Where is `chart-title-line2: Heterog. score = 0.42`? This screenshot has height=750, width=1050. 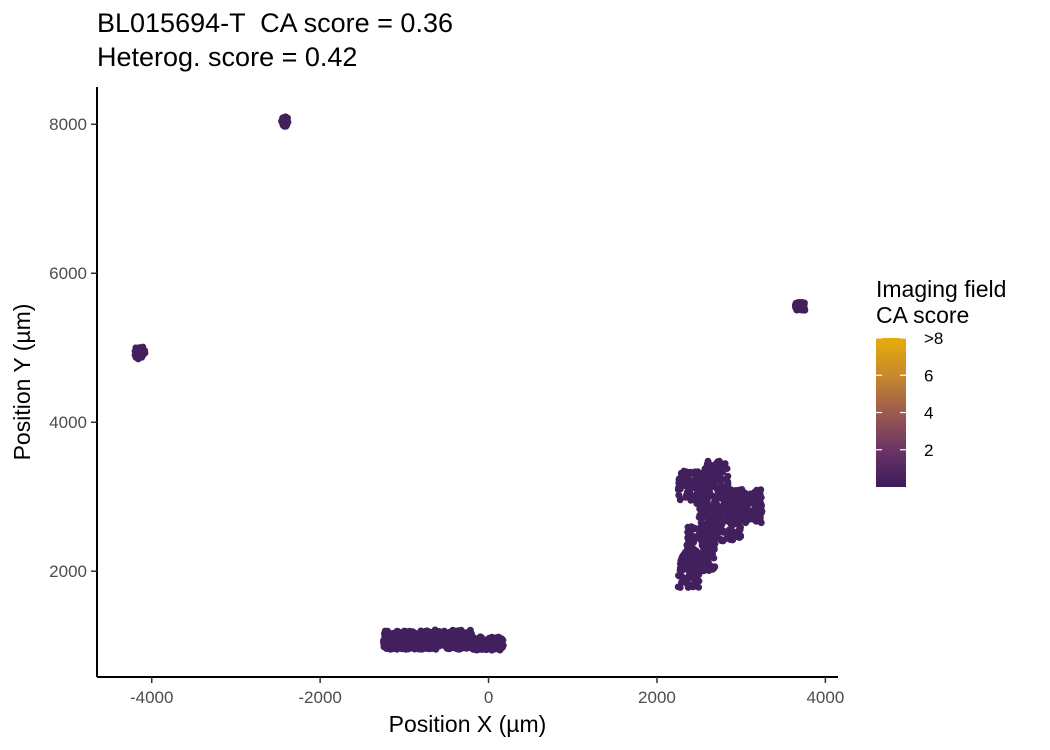 chart-title-line2: Heterog. score = 0.42 is located at coordinates (227, 57).